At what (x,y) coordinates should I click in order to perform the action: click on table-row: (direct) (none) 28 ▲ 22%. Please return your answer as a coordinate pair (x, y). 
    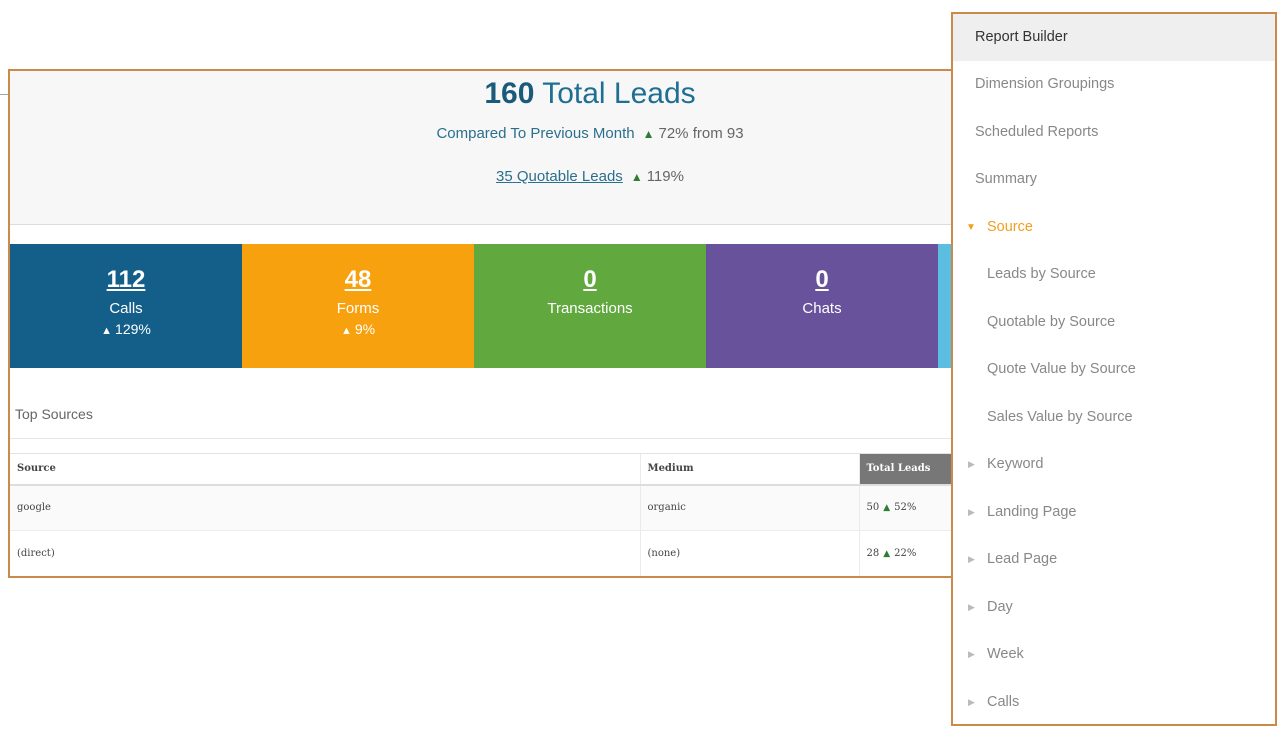
    Looking at the image, I should click on (481, 553).